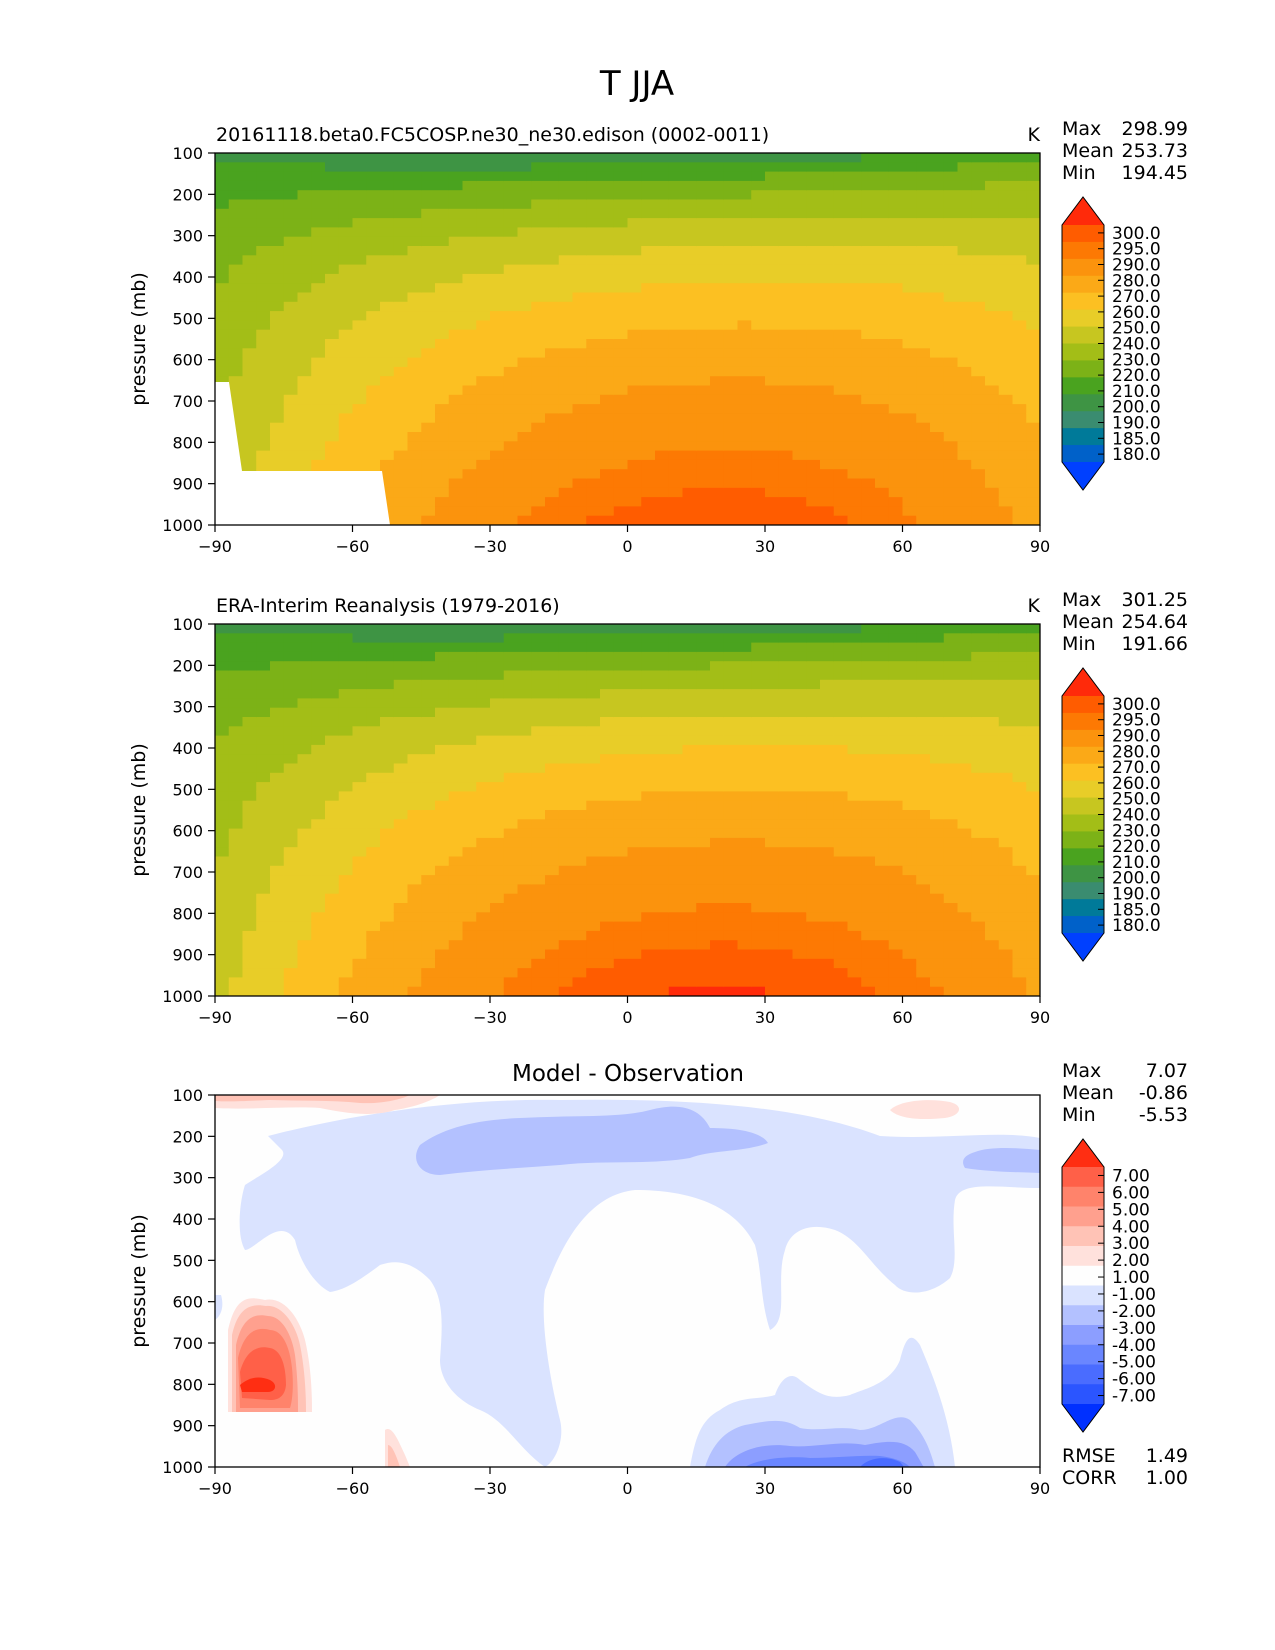  Describe the element at coordinates (627, 1017) in the screenshot. I see `x-tick-label: 0` at that location.